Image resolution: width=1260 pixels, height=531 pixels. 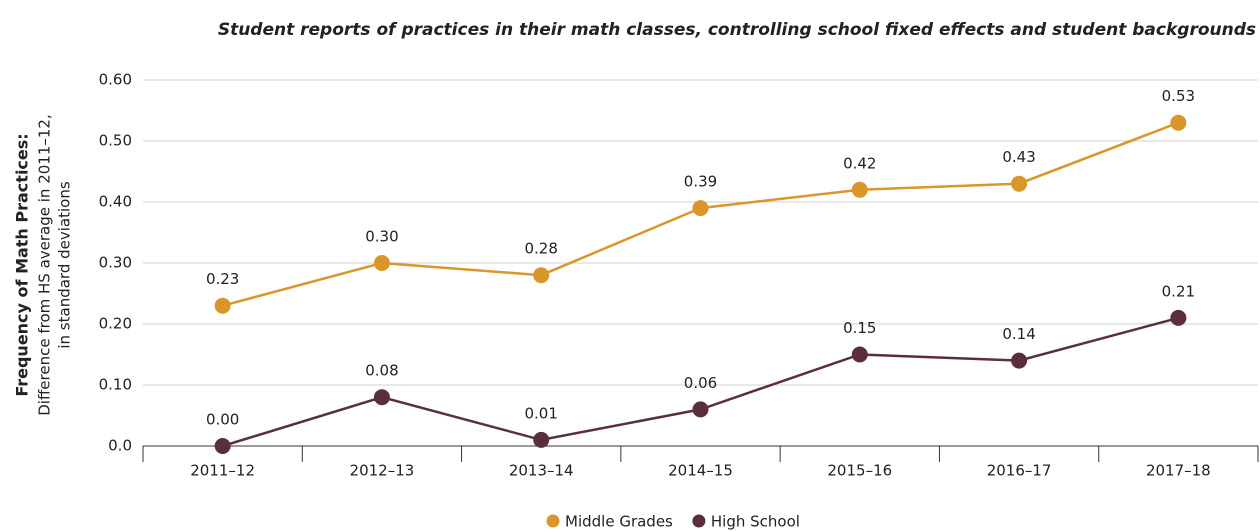 I want to click on y-tick-label: 0.40, so click(x=115, y=202).